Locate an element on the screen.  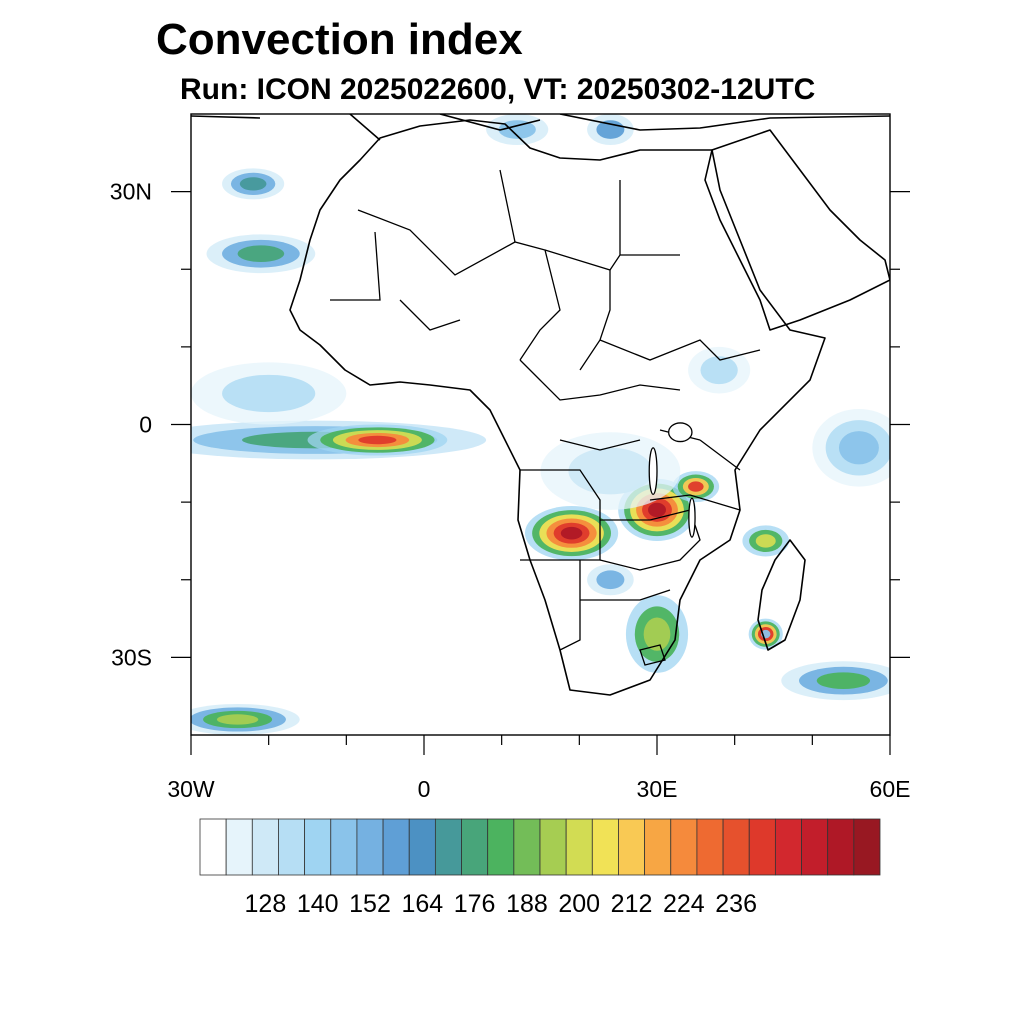
lon-label: 30E is located at coordinates (657, 789).